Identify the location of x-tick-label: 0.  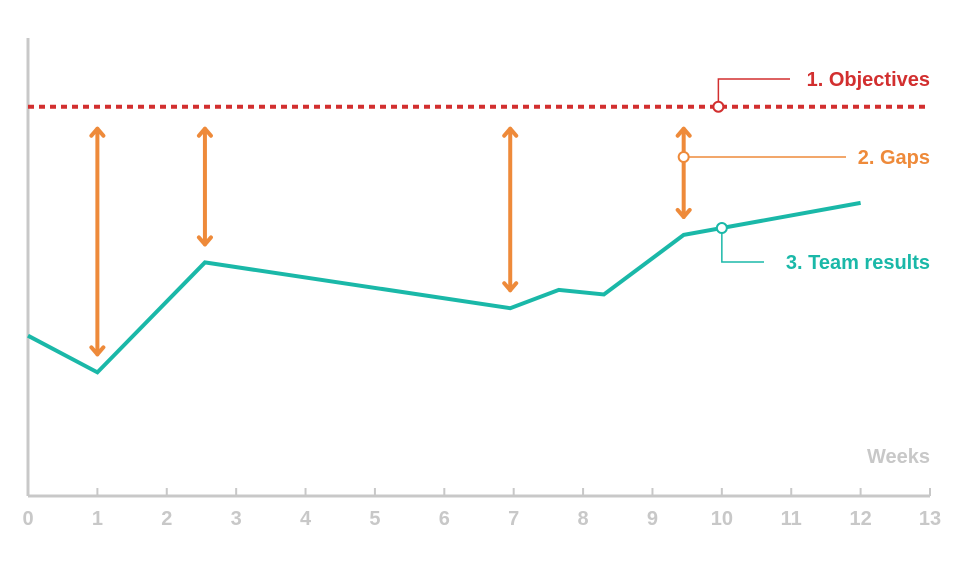
(27, 519).